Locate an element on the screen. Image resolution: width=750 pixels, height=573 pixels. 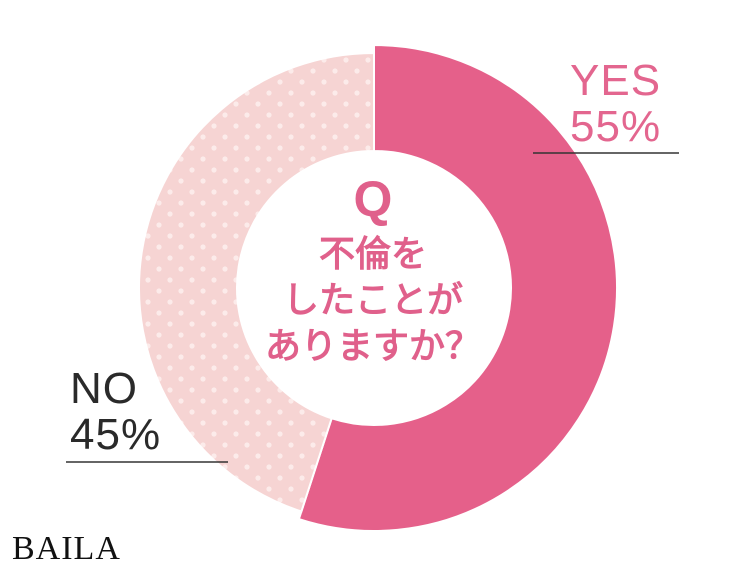
no-label: NO 45% is located at coordinates (115, 412).